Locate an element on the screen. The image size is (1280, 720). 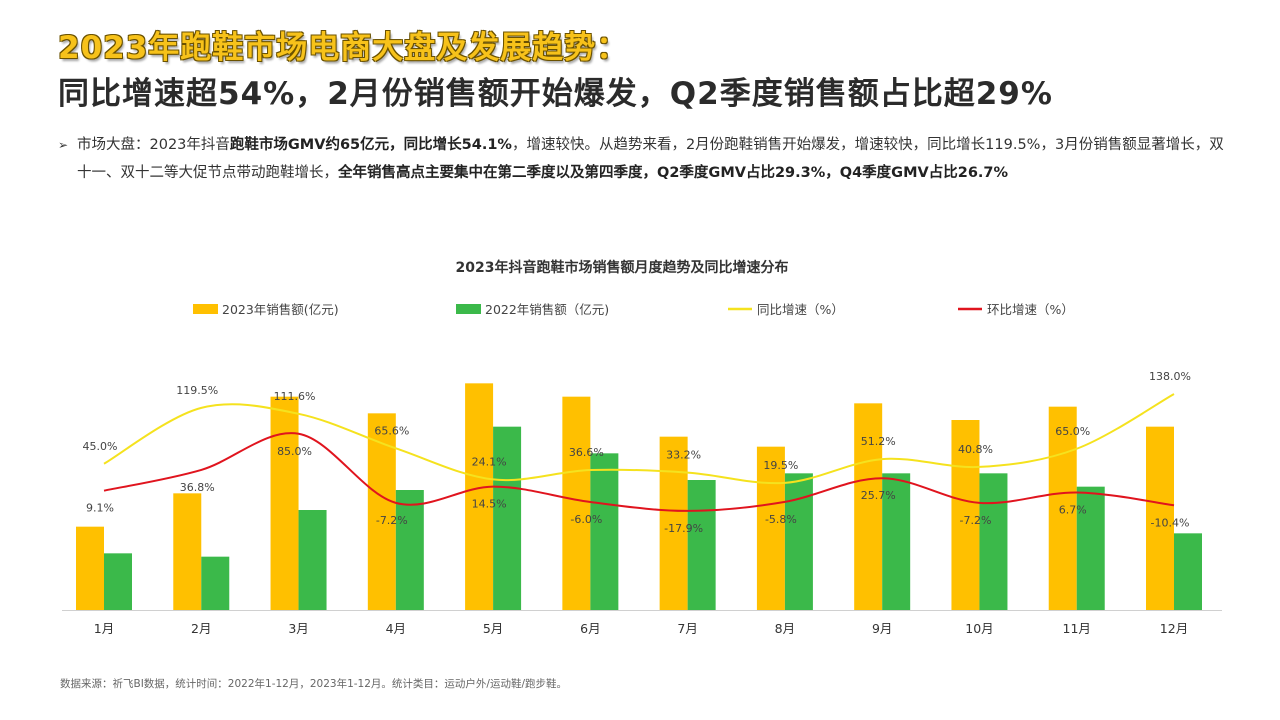
mom-data-label: 9.1% is located at coordinates (100, 508).